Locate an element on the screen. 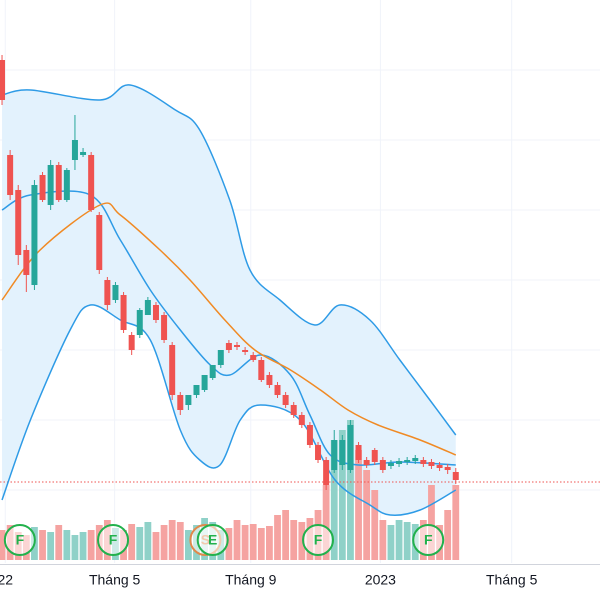 The width and height of the screenshot is (600, 600). event-label: E is located at coordinates (212, 540).